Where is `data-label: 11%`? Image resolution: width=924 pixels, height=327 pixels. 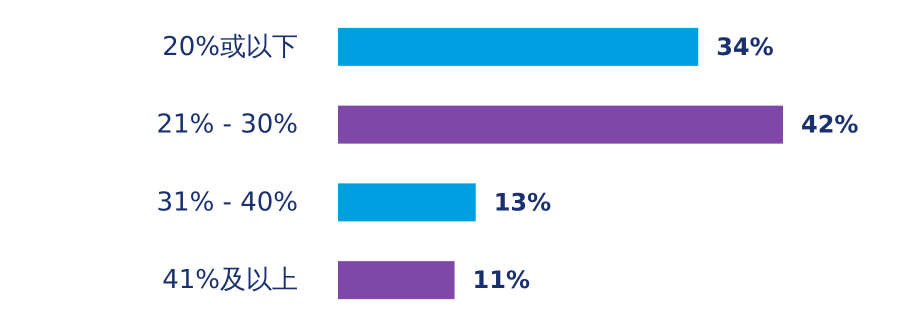 data-label: 11% is located at coordinates (501, 280).